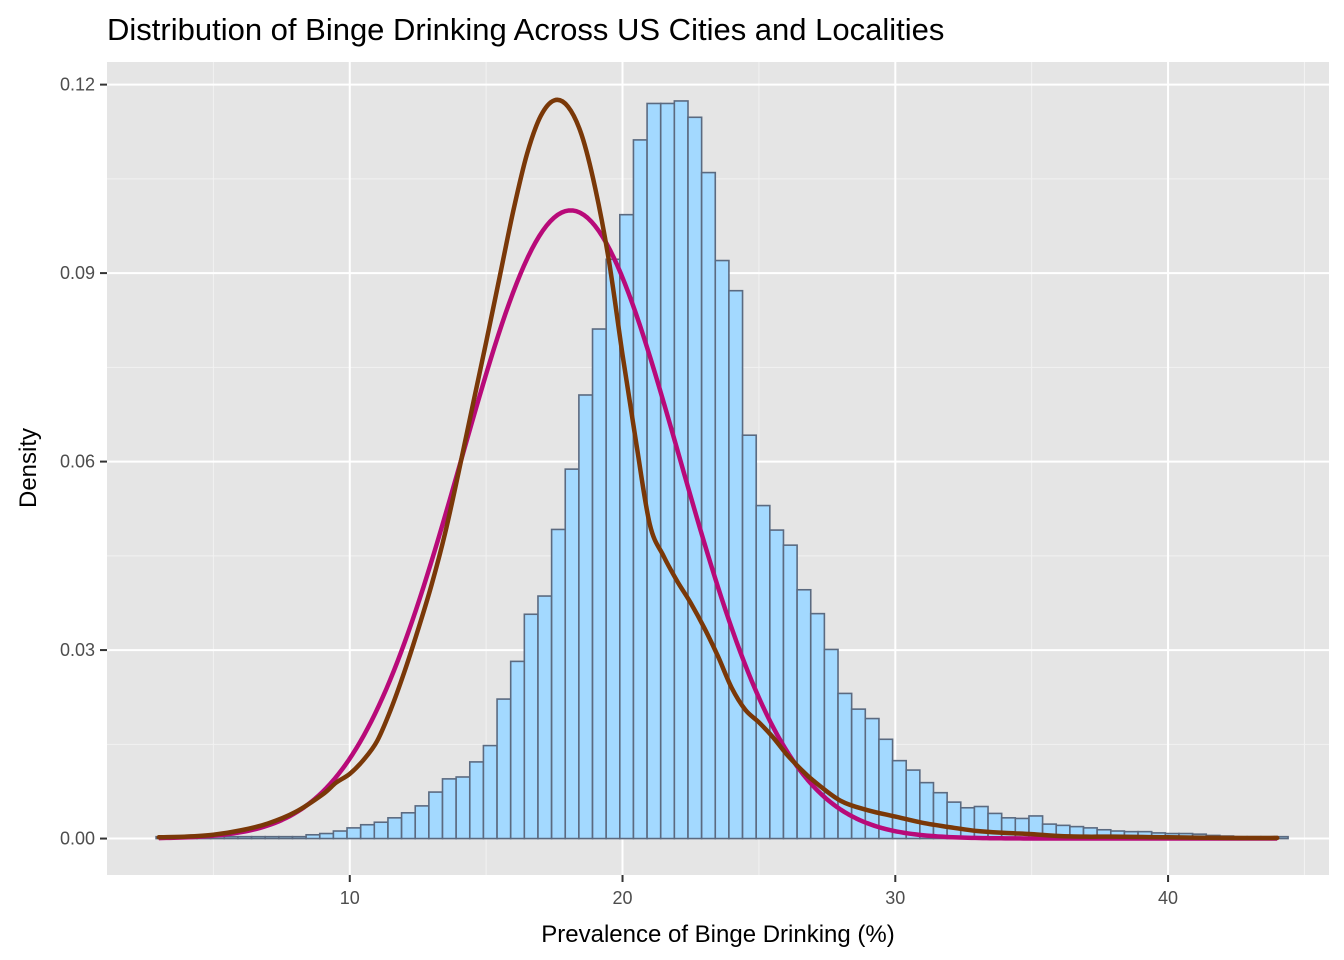 Image resolution: width=1344 pixels, height=960 pixels. I want to click on x-tick-label: 30, so click(895, 898).